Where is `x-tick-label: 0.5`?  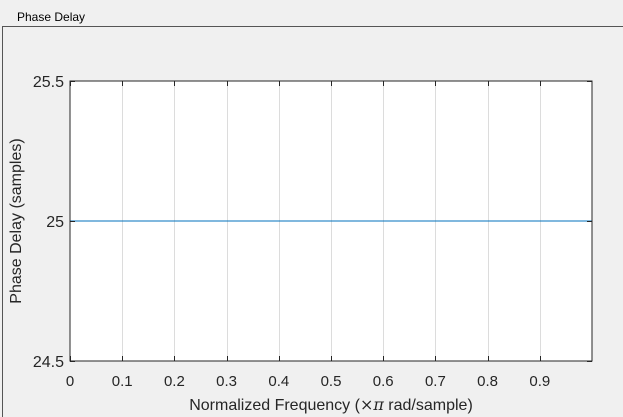
x-tick-label: 0.5 is located at coordinates (331, 381).